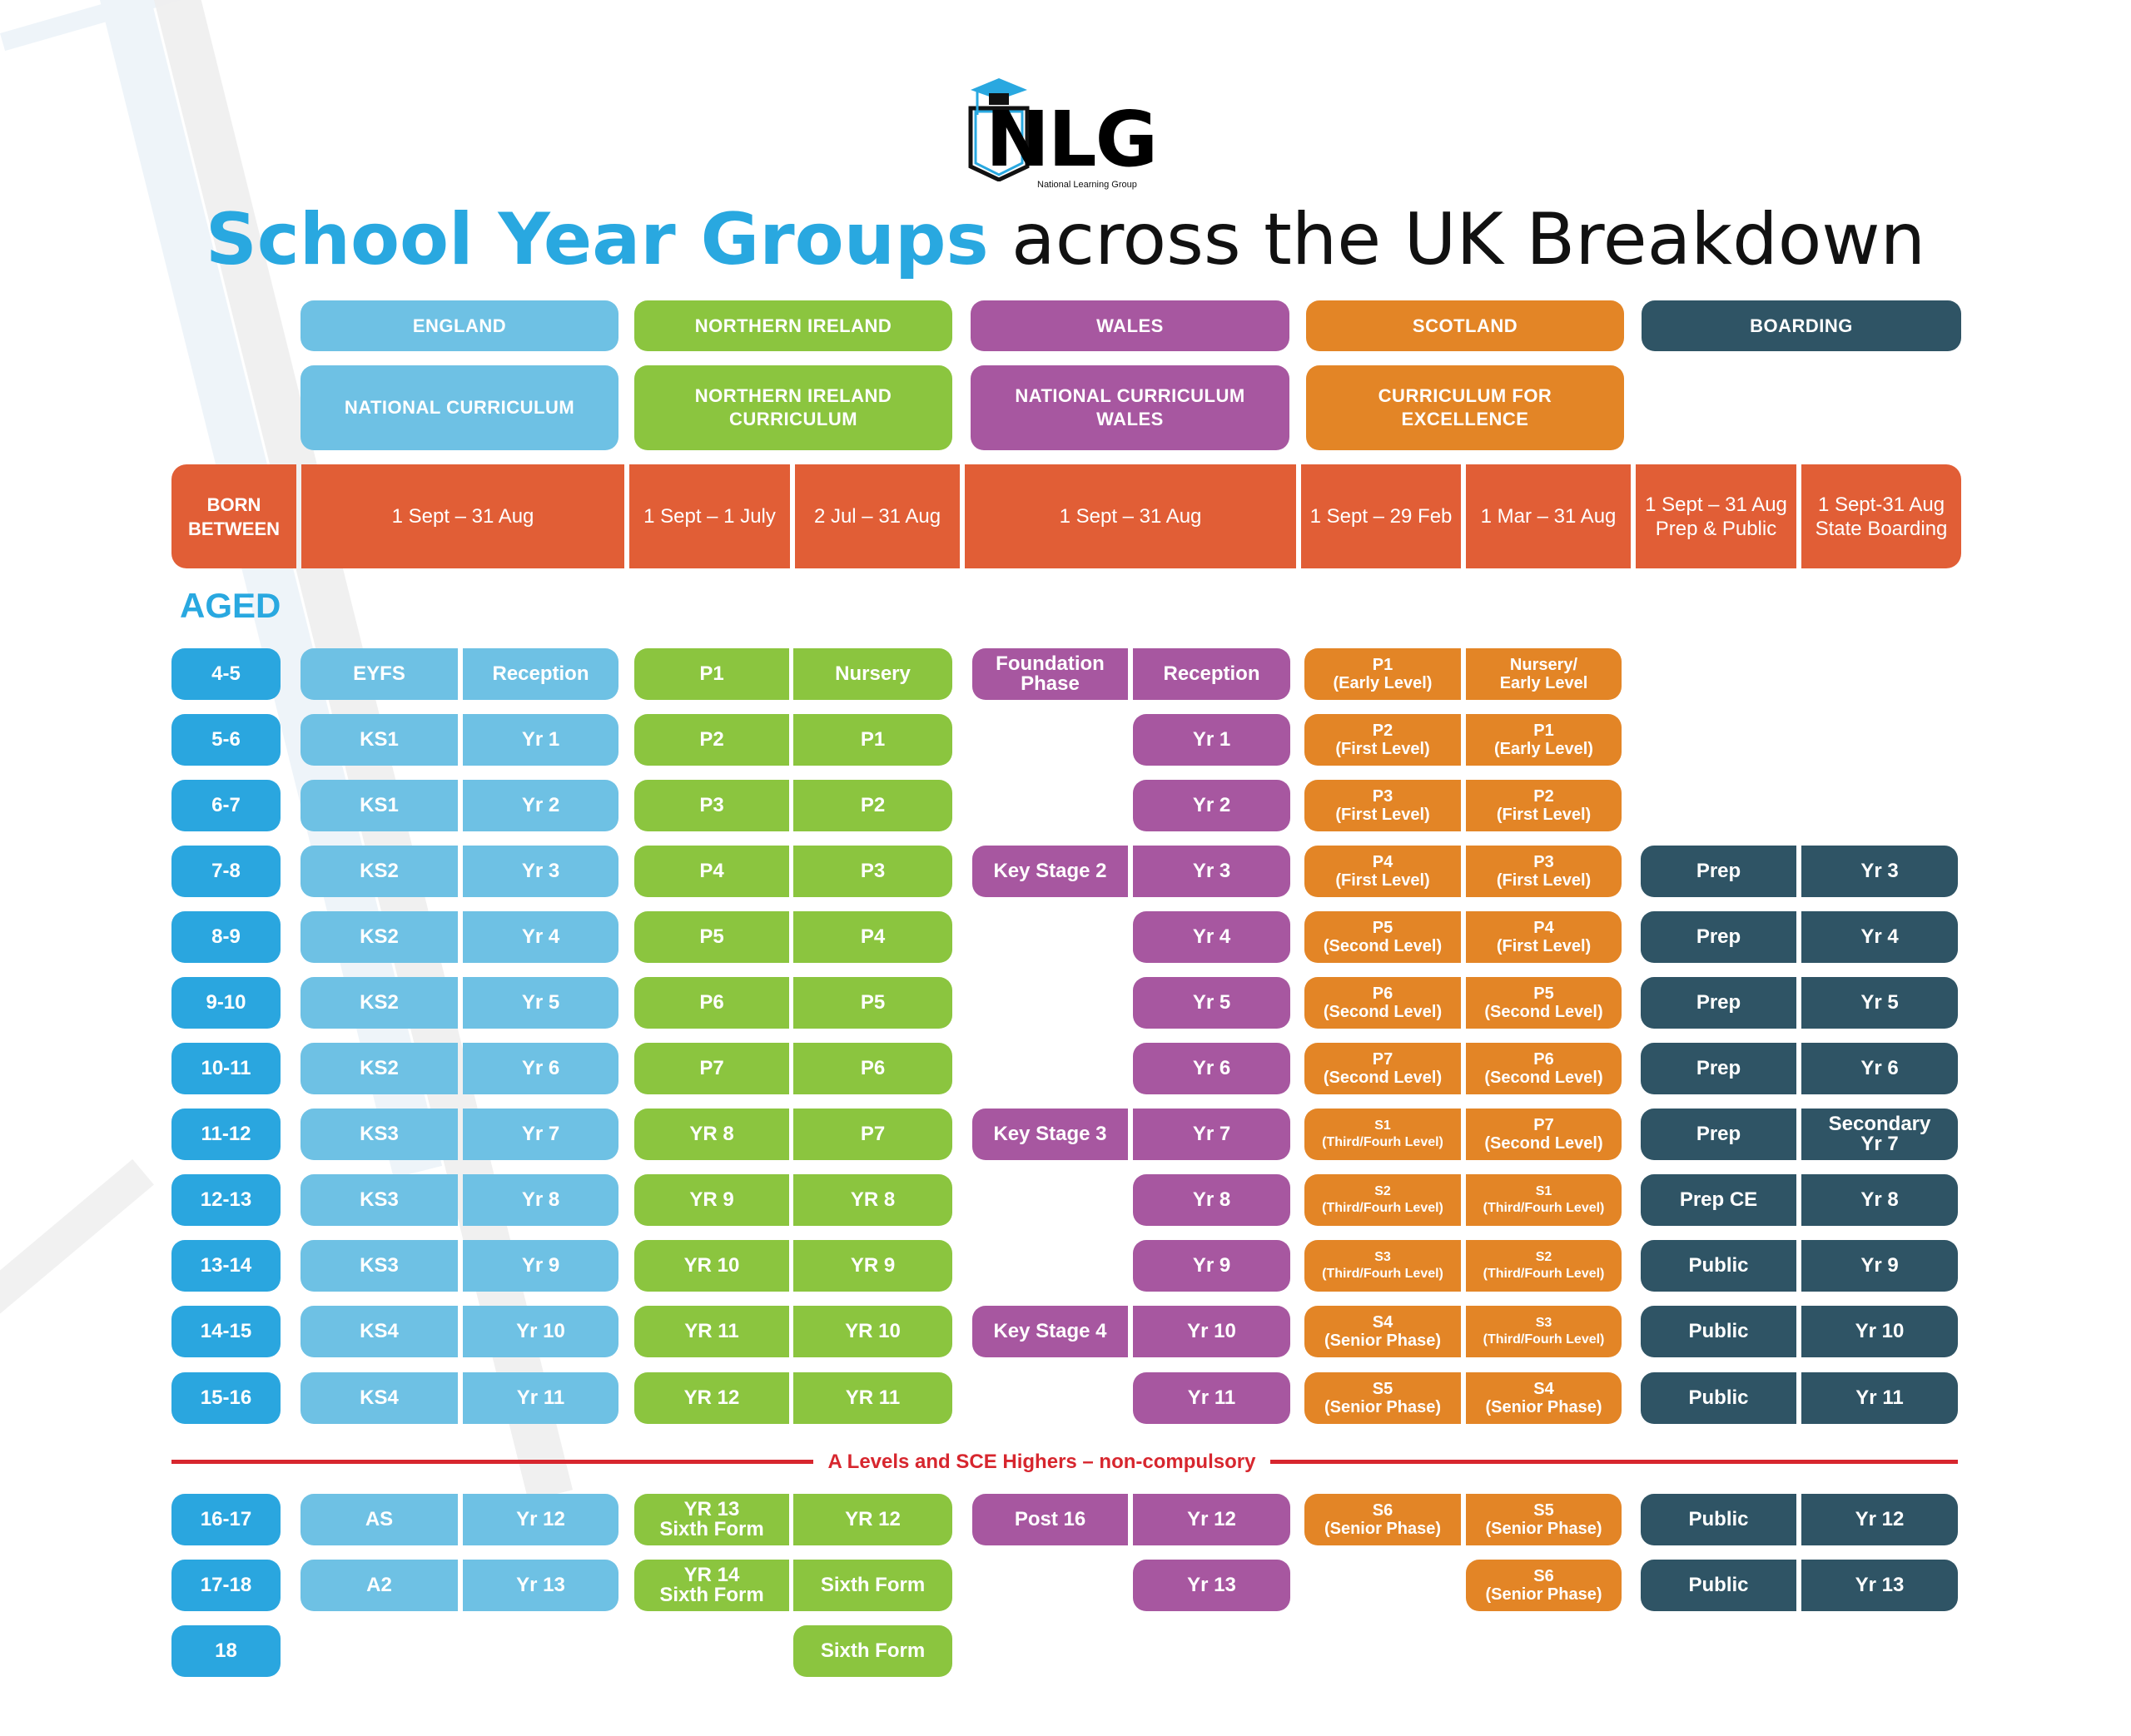  Describe the element at coordinates (226, 1332) in the screenshot. I see `age-range-badge: 14-15` at that location.